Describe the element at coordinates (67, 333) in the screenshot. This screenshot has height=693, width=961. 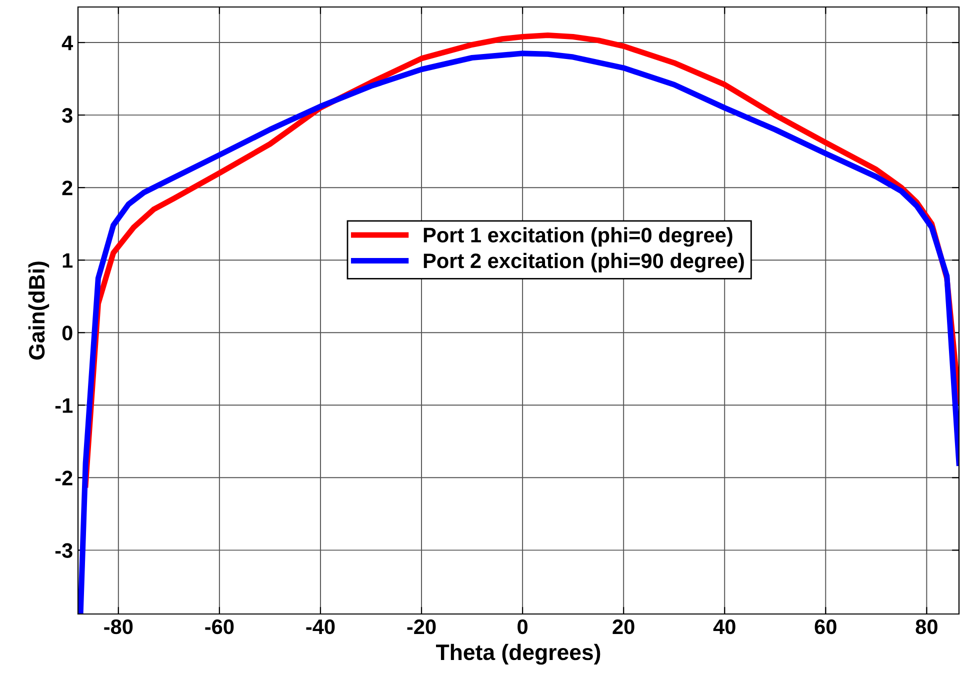
I see `y-tick-label: 0` at that location.